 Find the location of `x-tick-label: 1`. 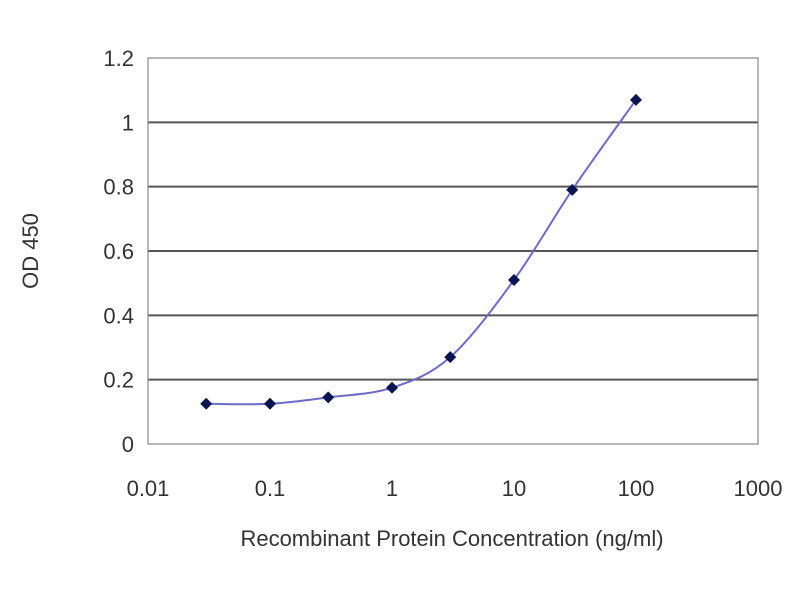

x-tick-label: 1 is located at coordinates (392, 488).